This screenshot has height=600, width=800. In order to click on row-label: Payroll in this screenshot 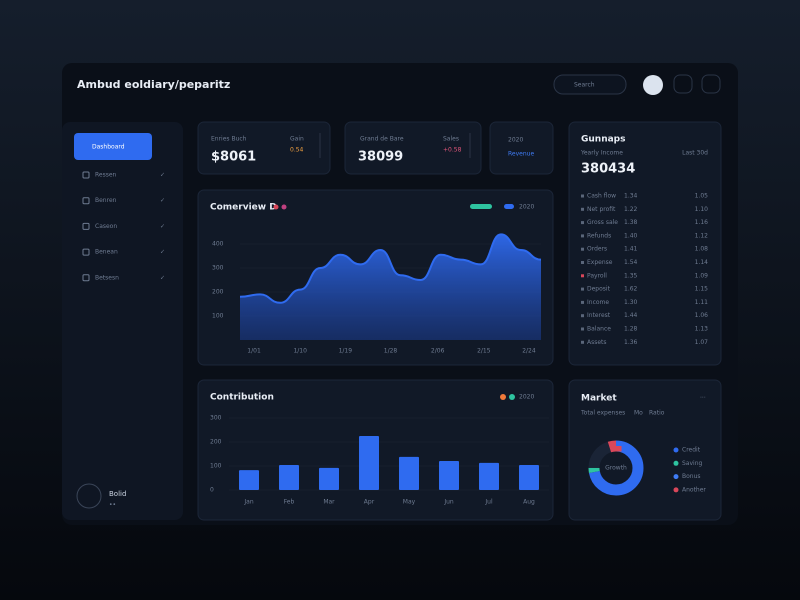, I will do `click(597, 275)`.